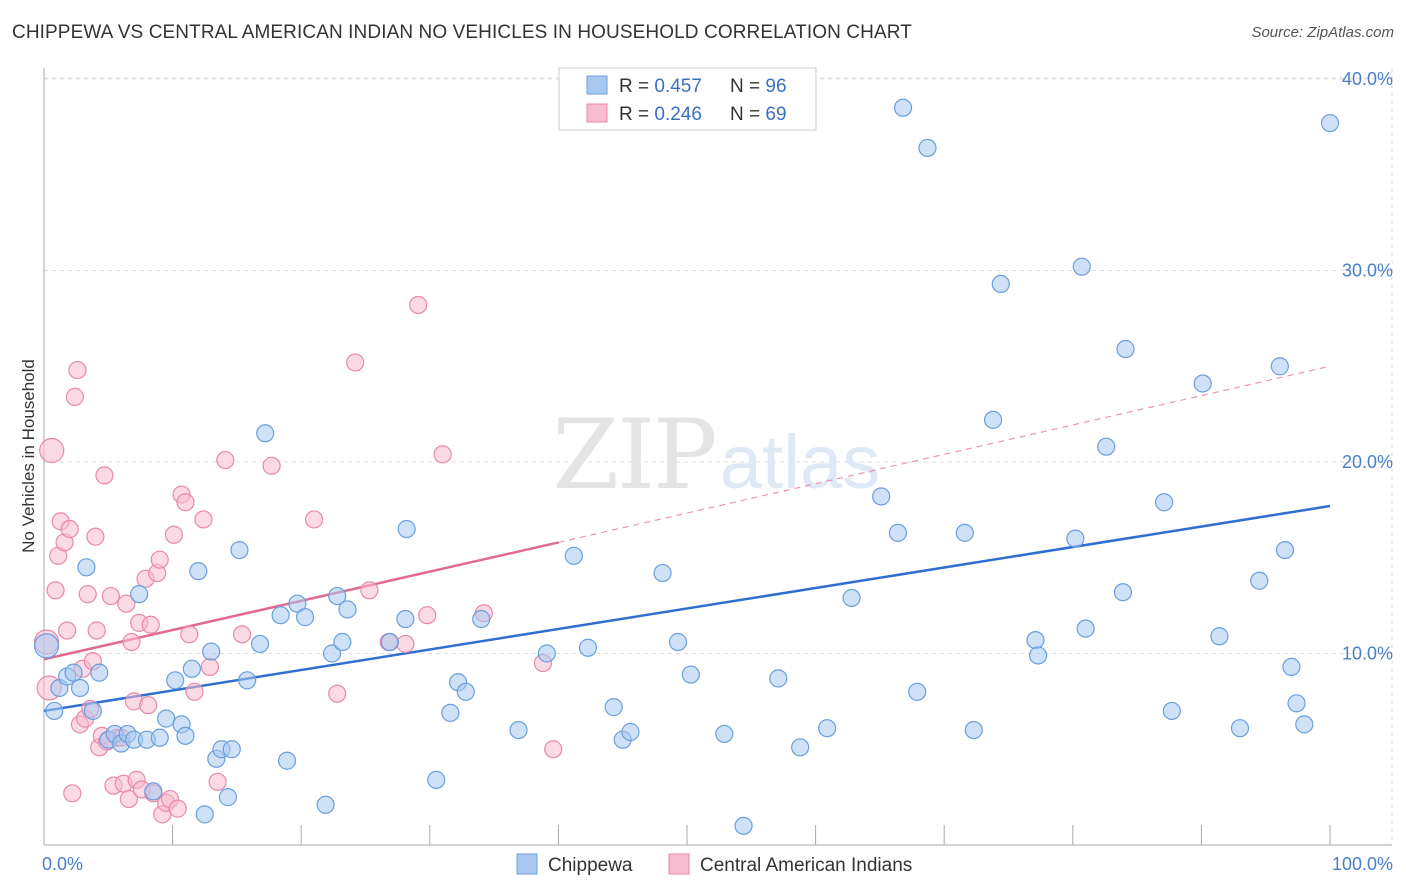 The height and width of the screenshot is (892, 1406). Describe the element at coordinates (747, 86) in the screenshot. I see `legend-n-label-1: N =` at that location.